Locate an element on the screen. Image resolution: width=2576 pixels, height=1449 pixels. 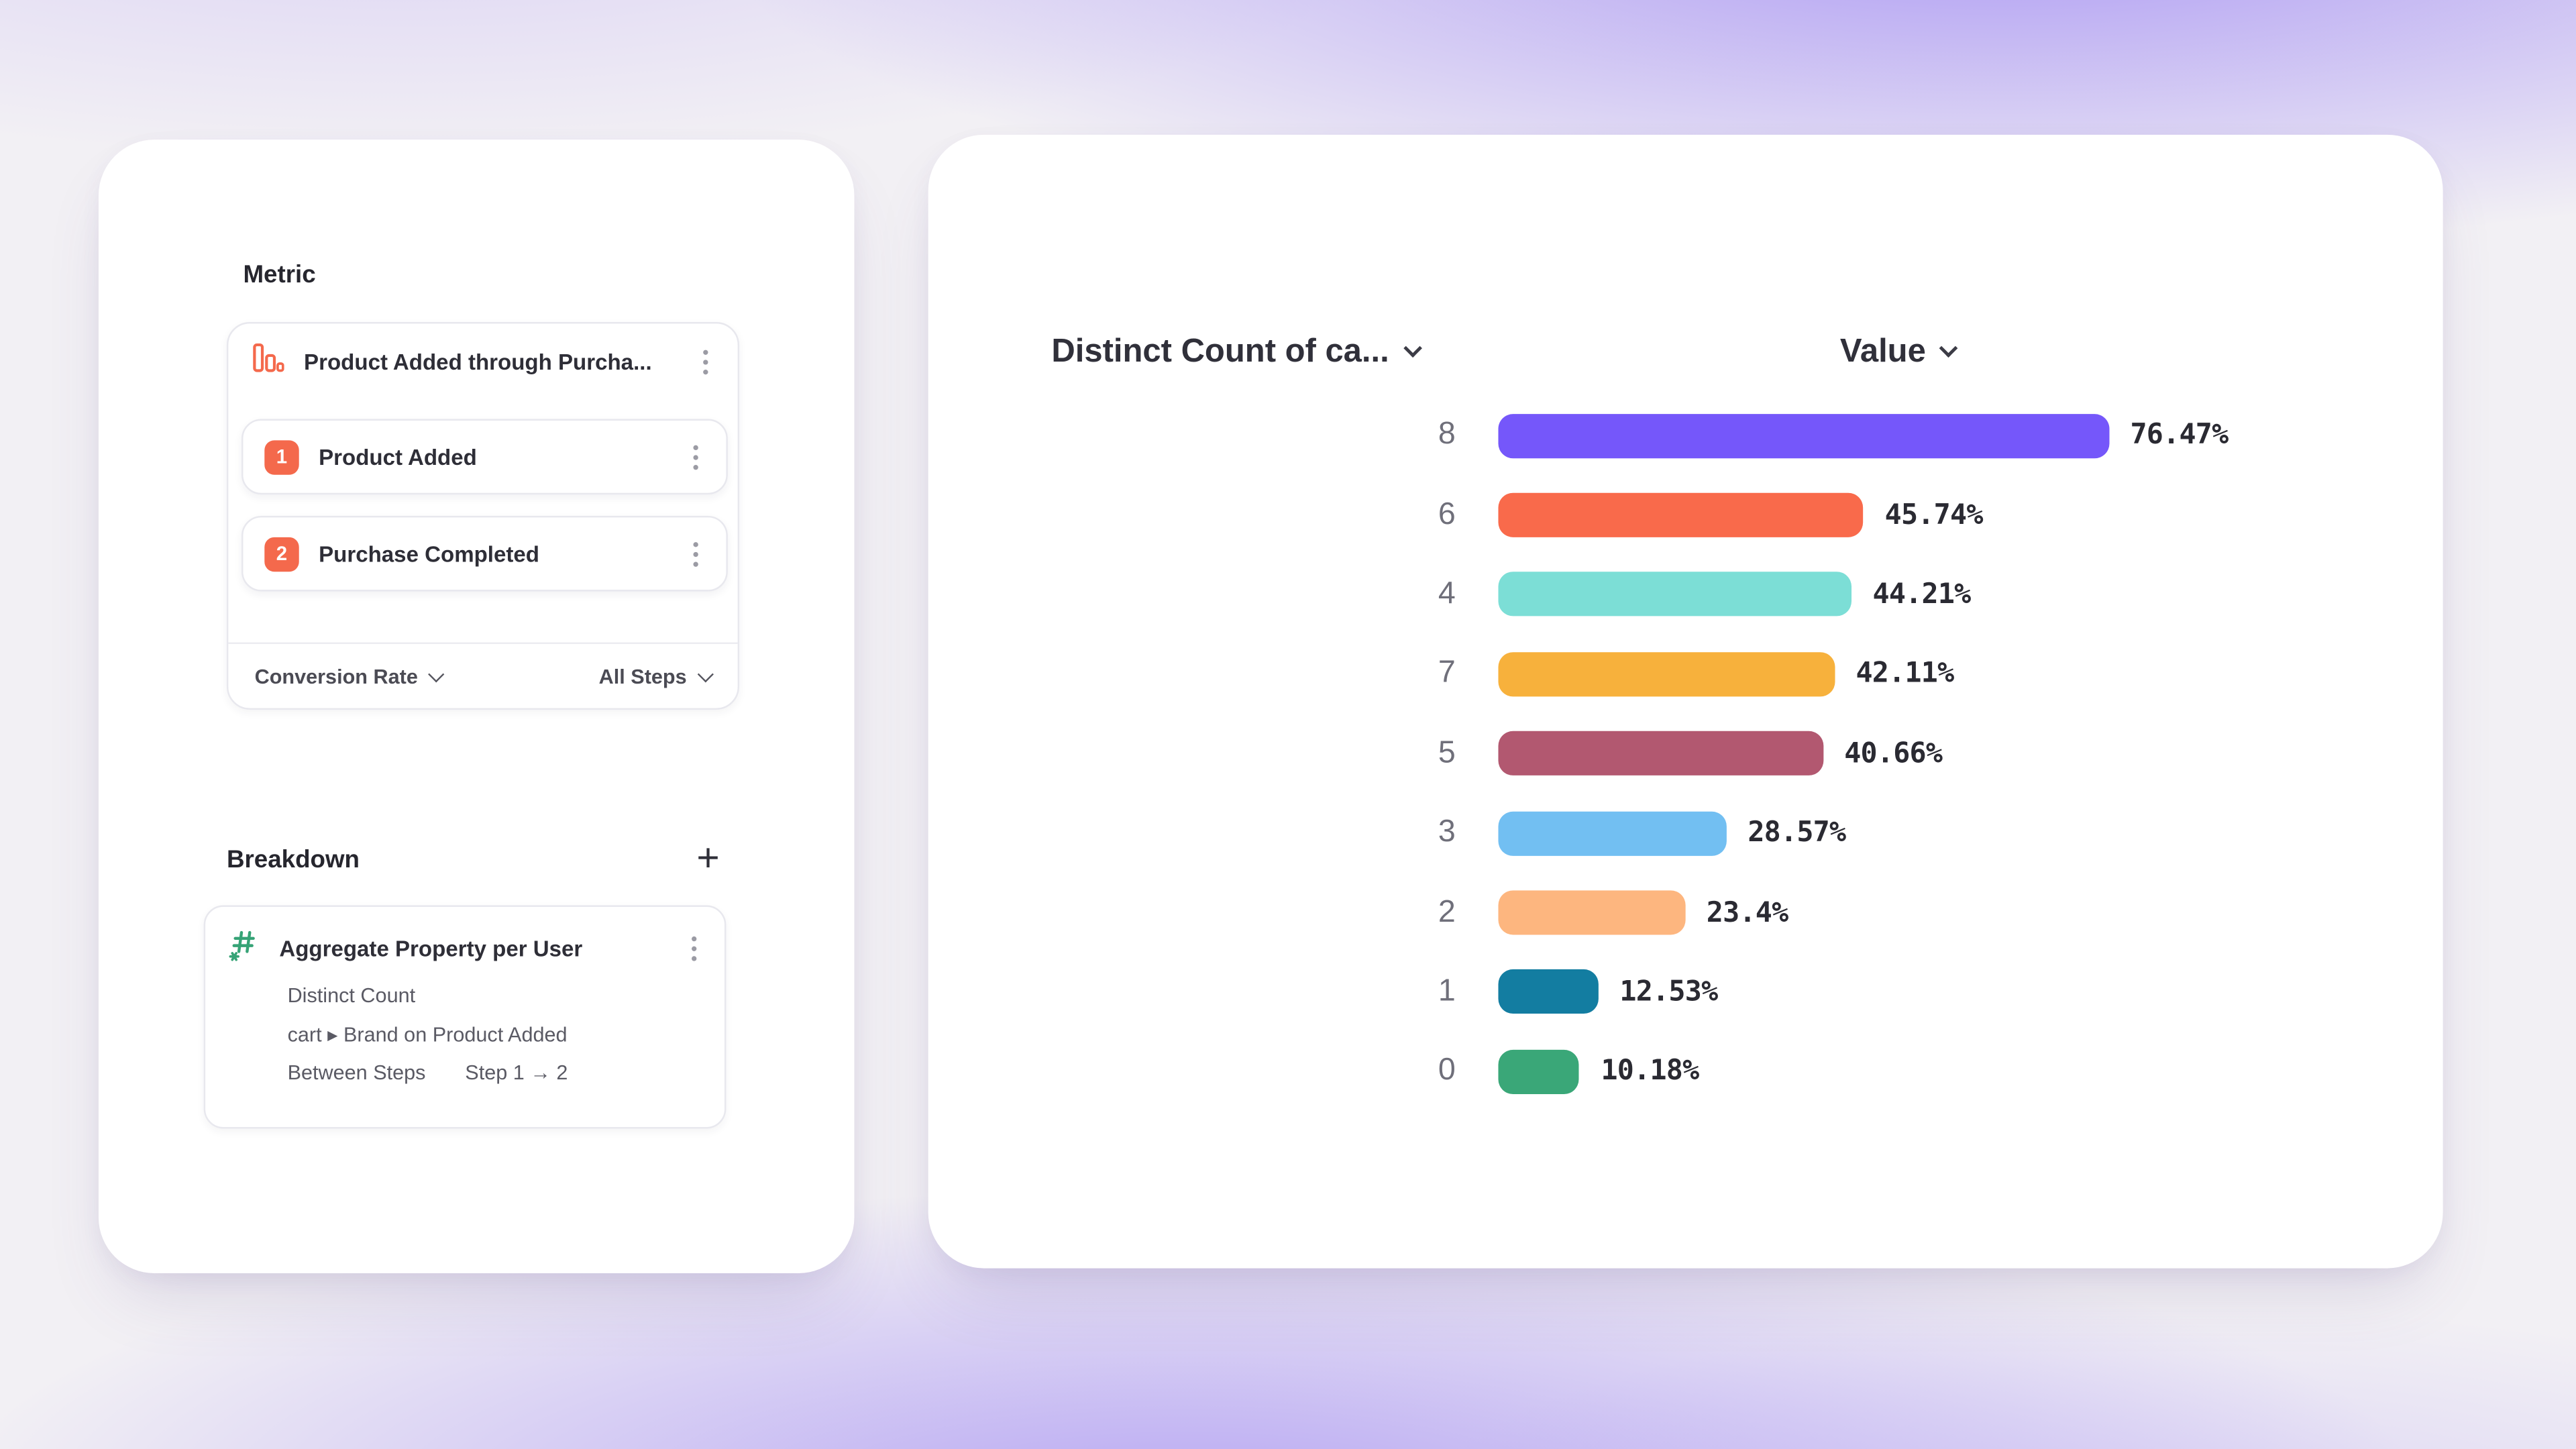
chart-row: 6 45.74% is located at coordinates (1685, 515).